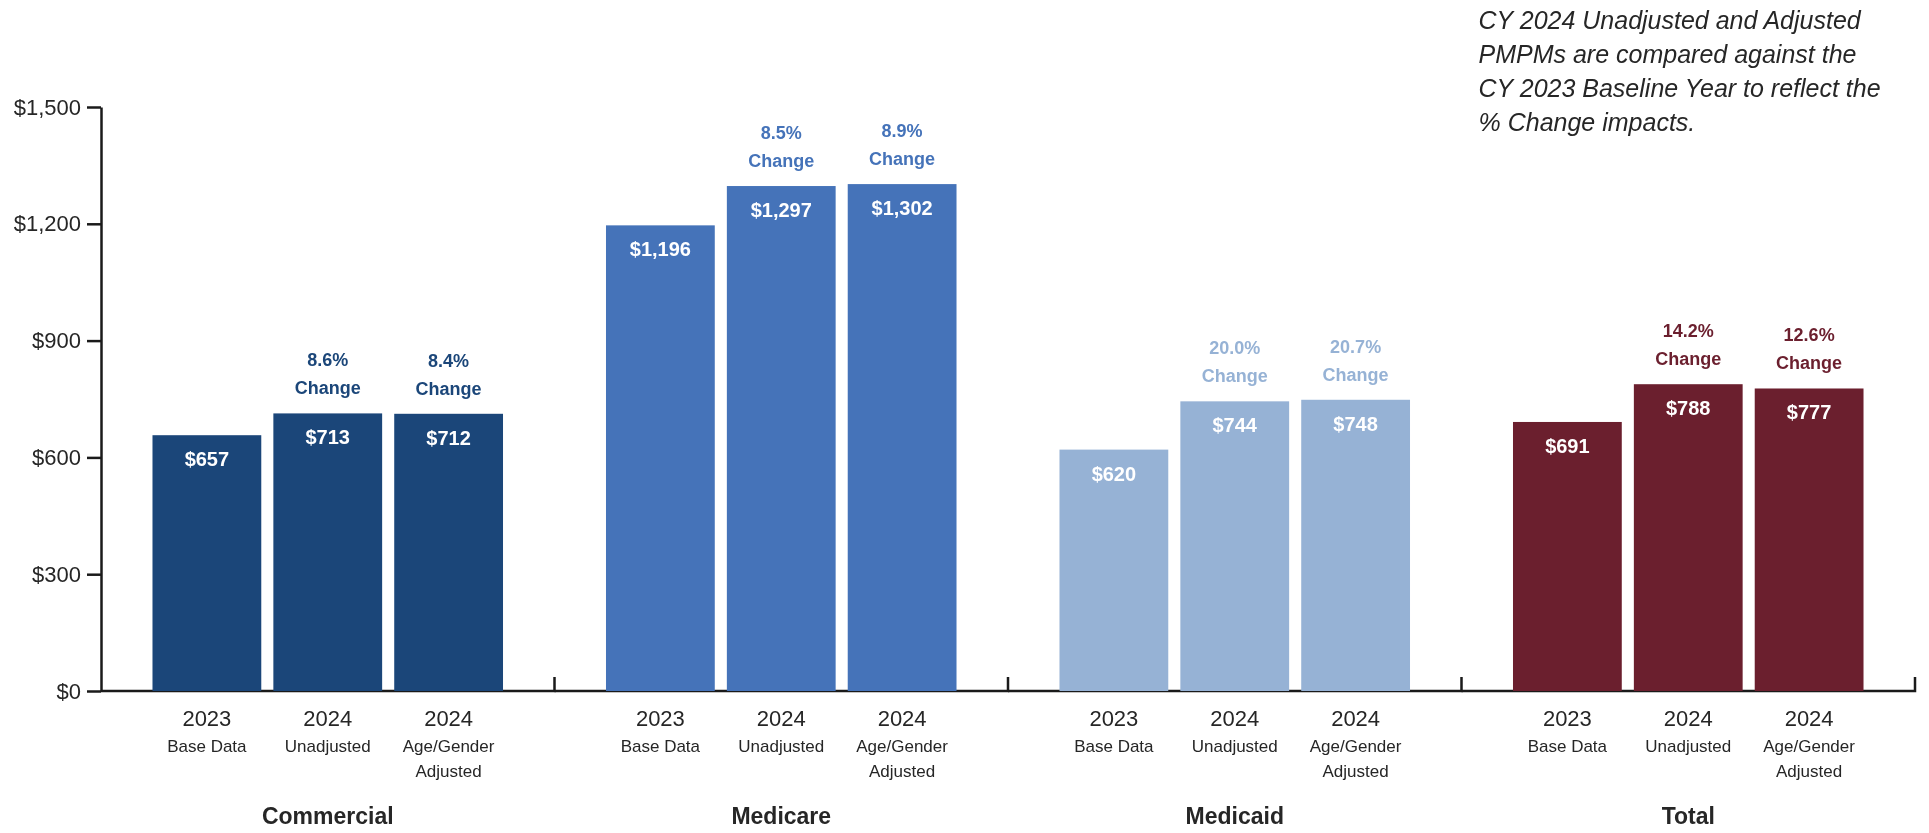 This screenshot has height=833, width=1929. Describe the element at coordinates (56, 457) in the screenshot. I see `y-tick-label: $600` at that location.